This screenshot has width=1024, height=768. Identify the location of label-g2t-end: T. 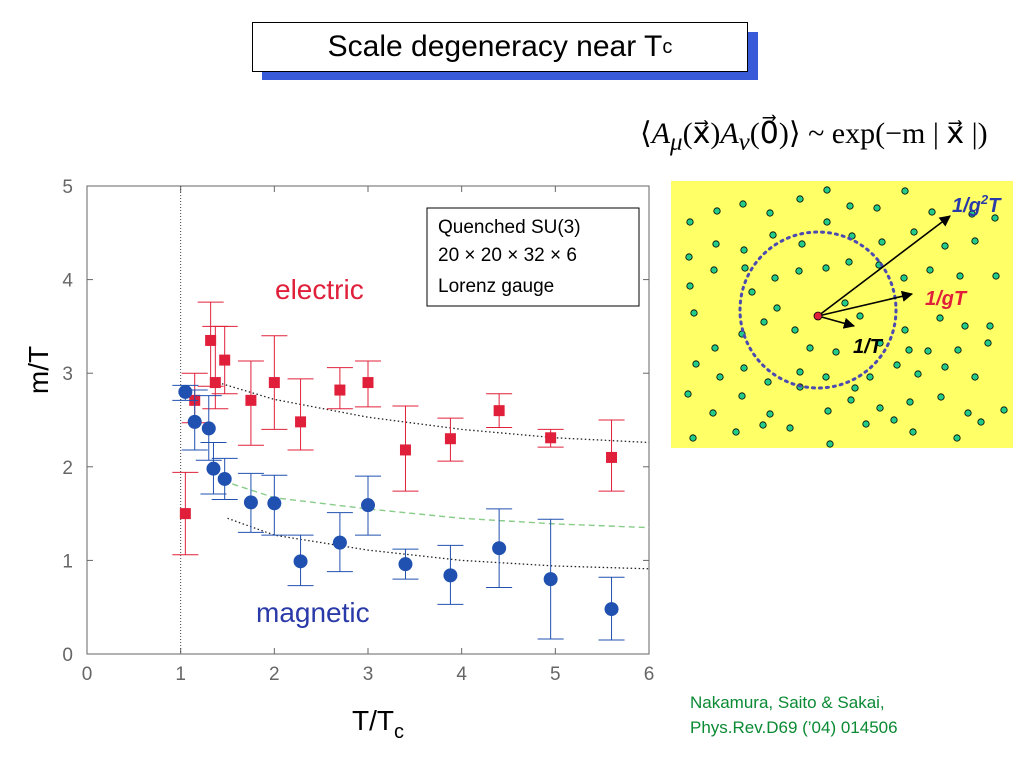
(995, 206).